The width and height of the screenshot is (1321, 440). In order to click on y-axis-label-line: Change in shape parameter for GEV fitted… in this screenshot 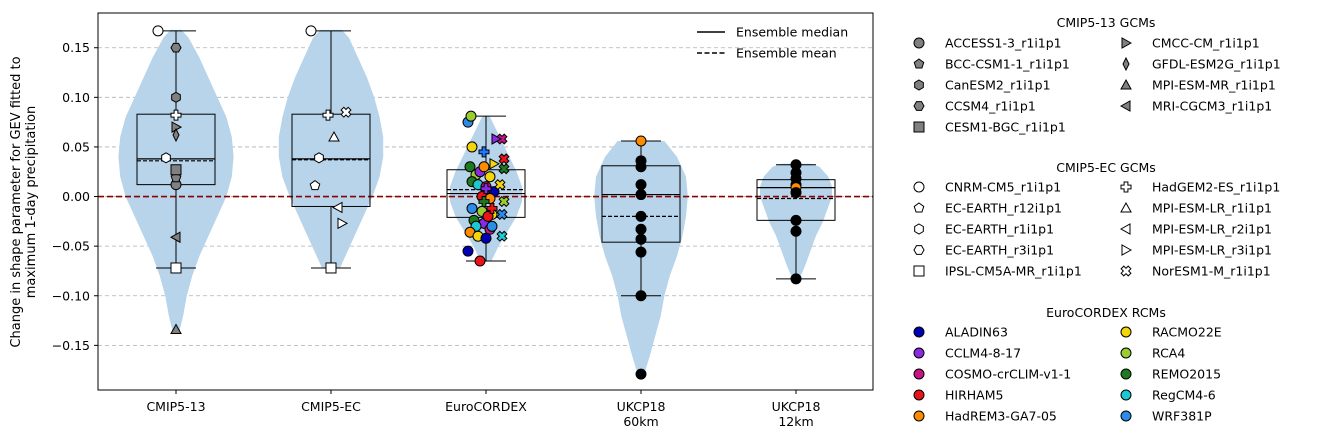, I will do `click(16, 201)`.